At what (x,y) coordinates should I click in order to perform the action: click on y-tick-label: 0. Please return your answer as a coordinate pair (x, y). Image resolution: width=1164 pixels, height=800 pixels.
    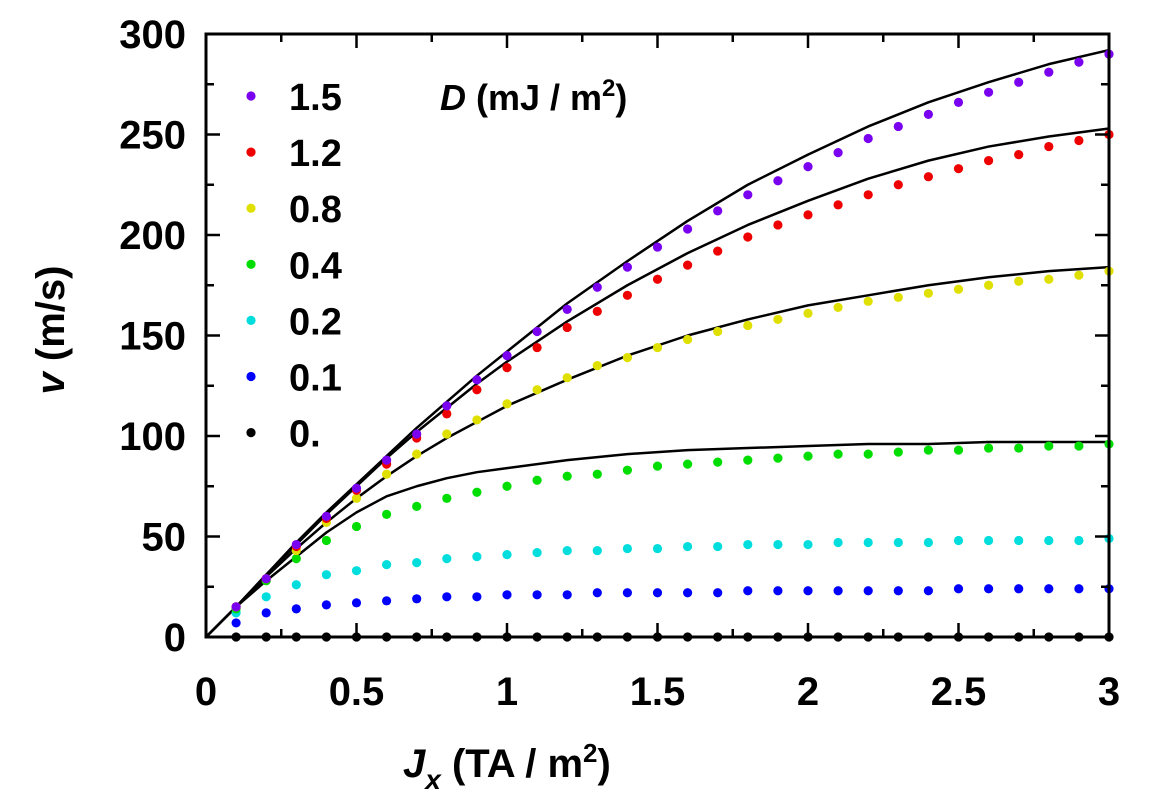
    Looking at the image, I should click on (175, 638).